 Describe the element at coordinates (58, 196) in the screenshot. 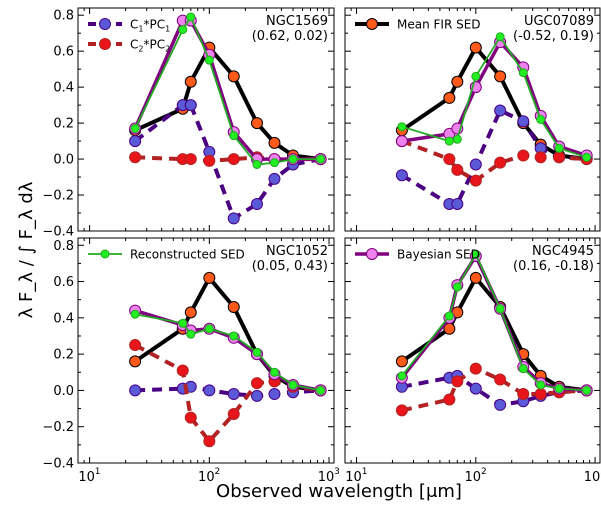

I see `y-tick-label: −0.2` at that location.